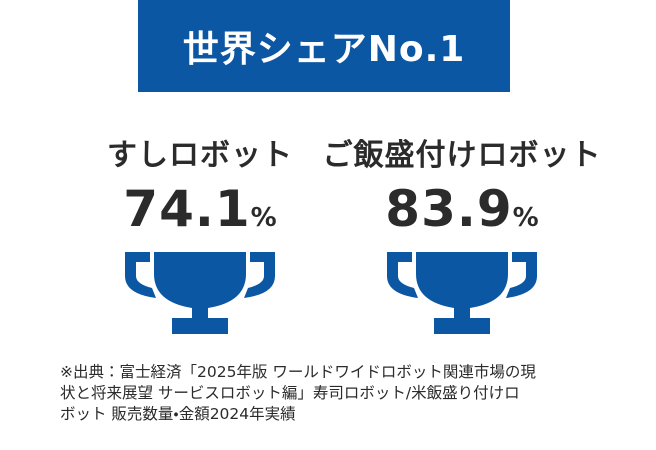 Image resolution: width=656 pixels, height=450 pixels. What do you see at coordinates (178, 414) in the screenshot?
I see `footnote-line: ボット 販売数量・金額2024年実績` at bounding box center [178, 414].